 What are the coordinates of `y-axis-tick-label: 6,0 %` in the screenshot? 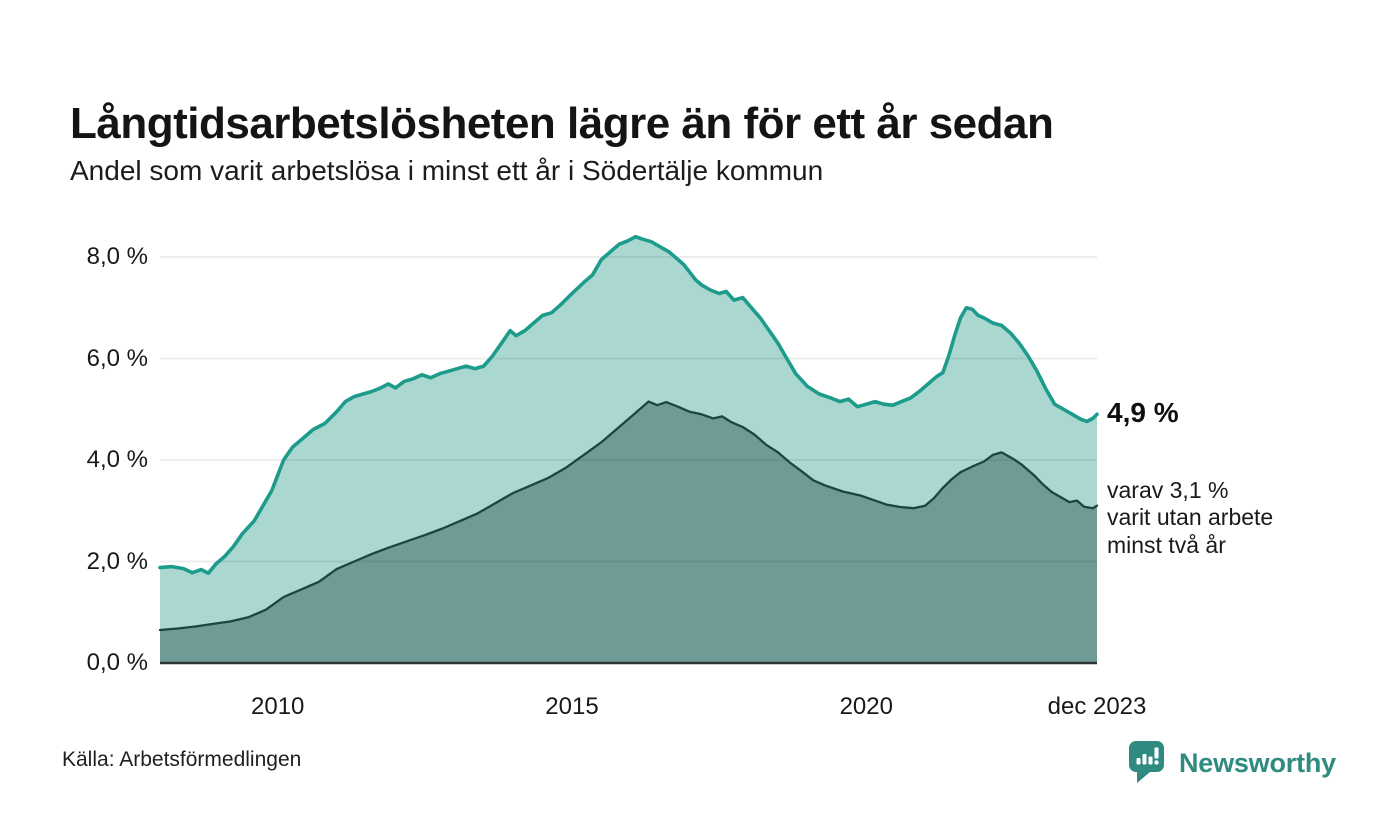 It's located at (117, 358).